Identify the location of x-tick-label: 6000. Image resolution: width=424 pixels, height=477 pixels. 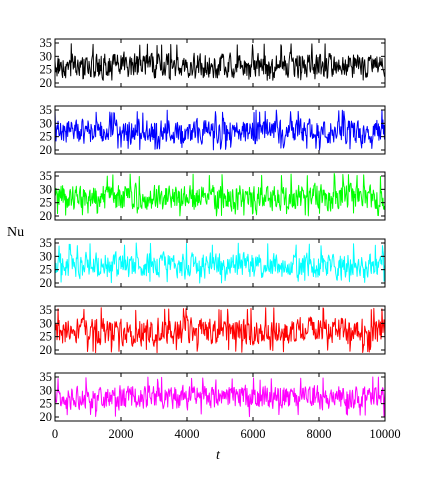
(253, 434).